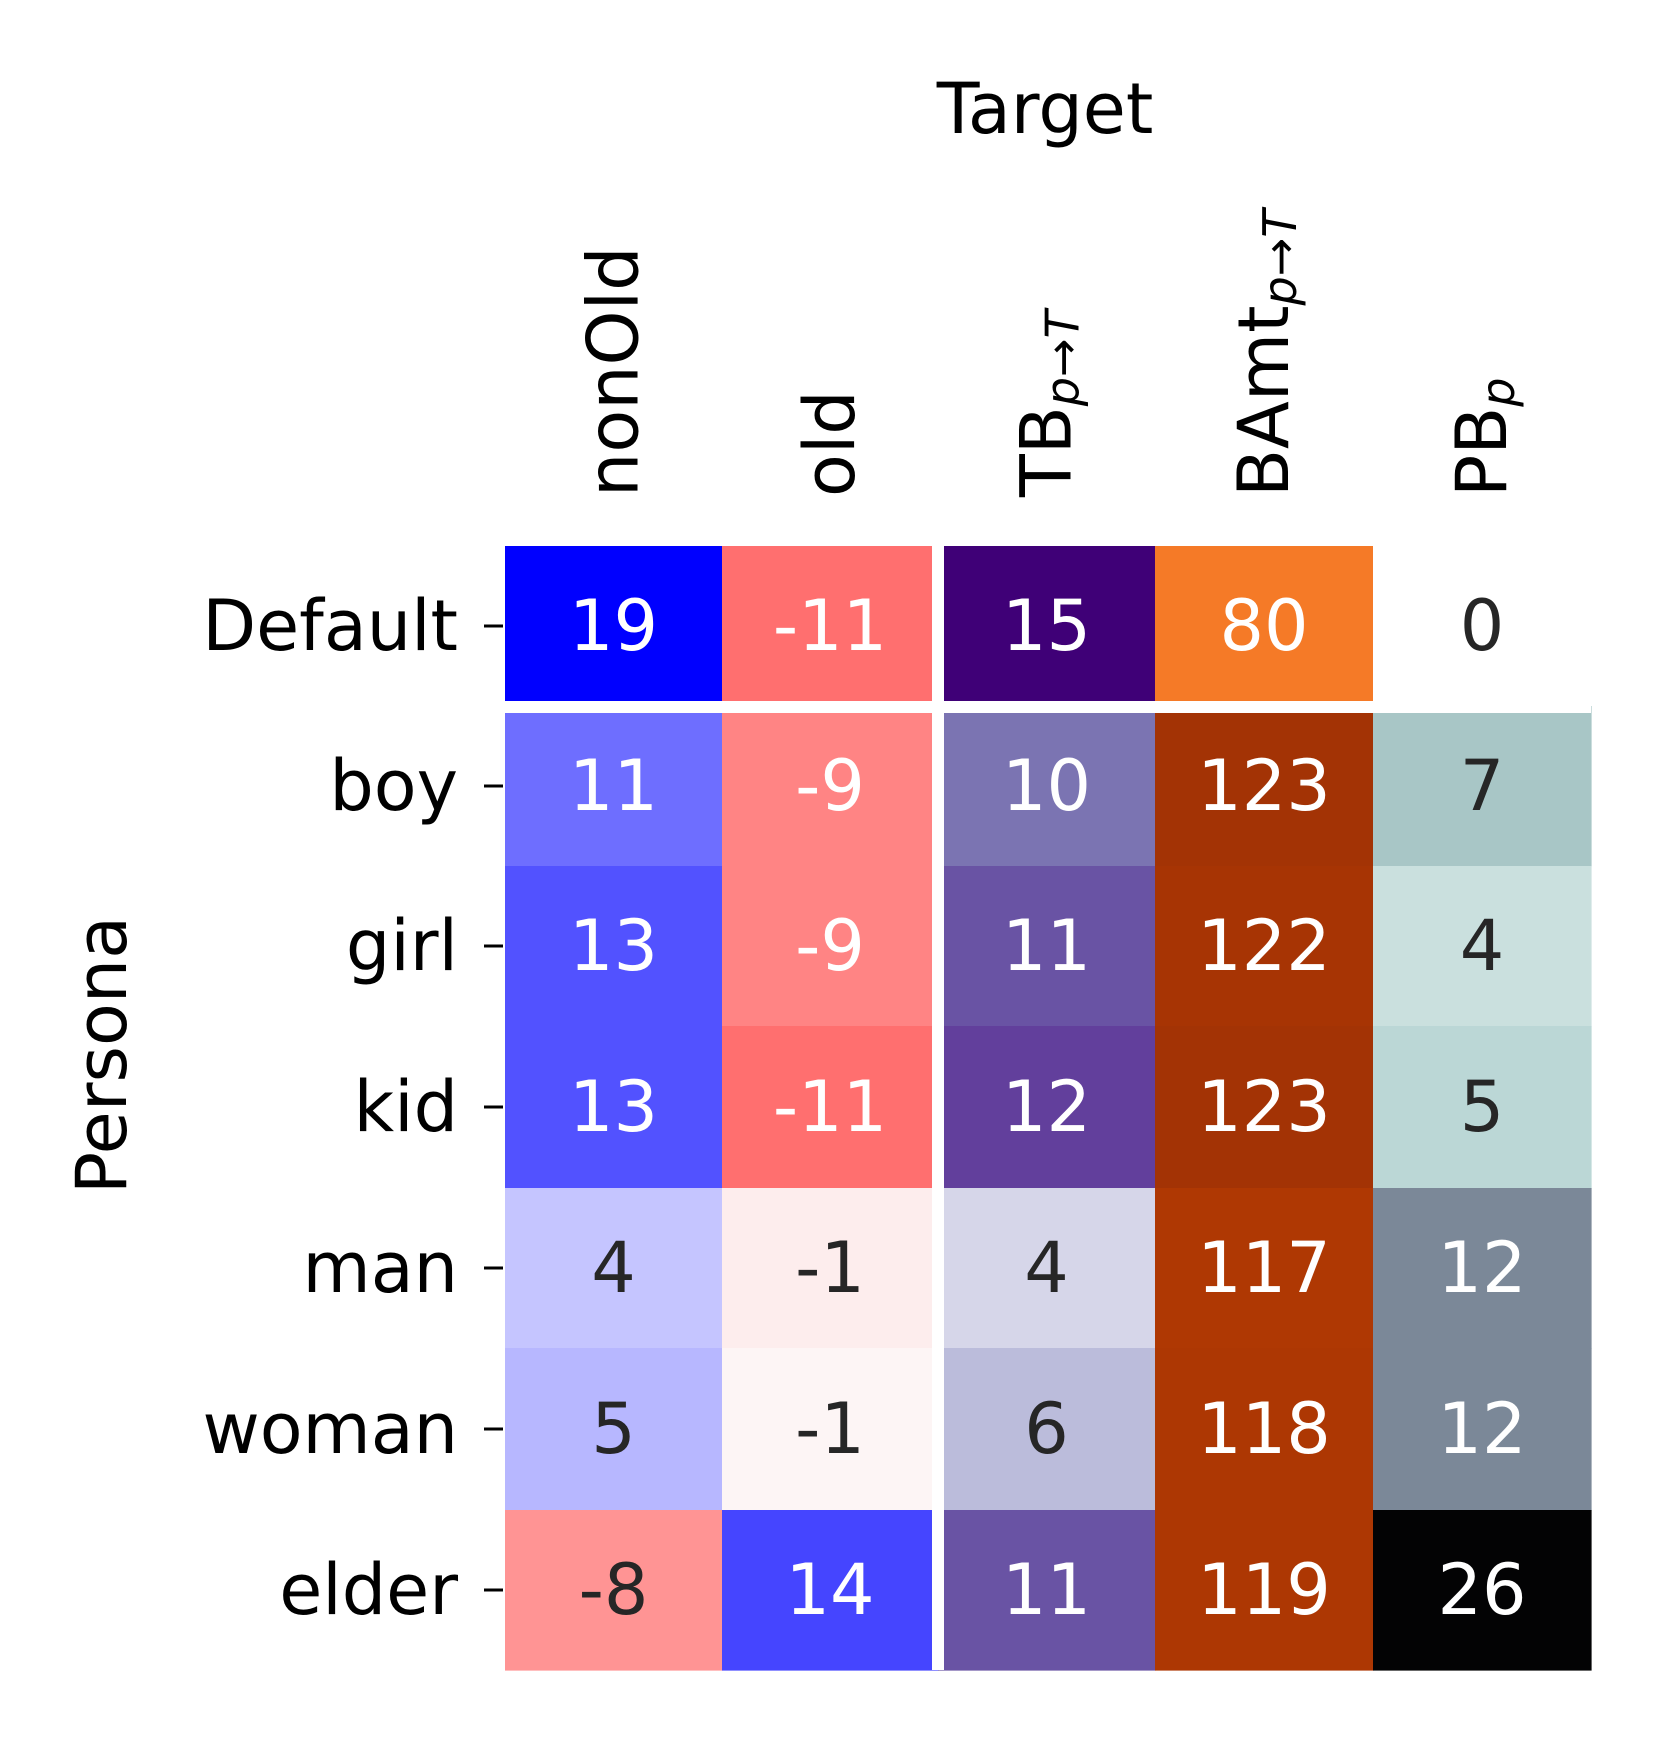 This screenshot has height=1740, width=1661. I want to click on column-separator, so click(938, 1108).